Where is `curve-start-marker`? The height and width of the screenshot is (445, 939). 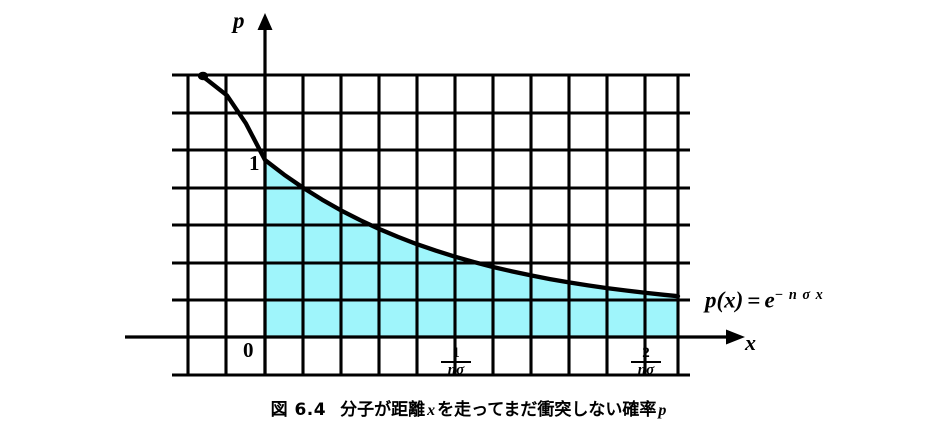 curve-start-marker is located at coordinates (203, 76).